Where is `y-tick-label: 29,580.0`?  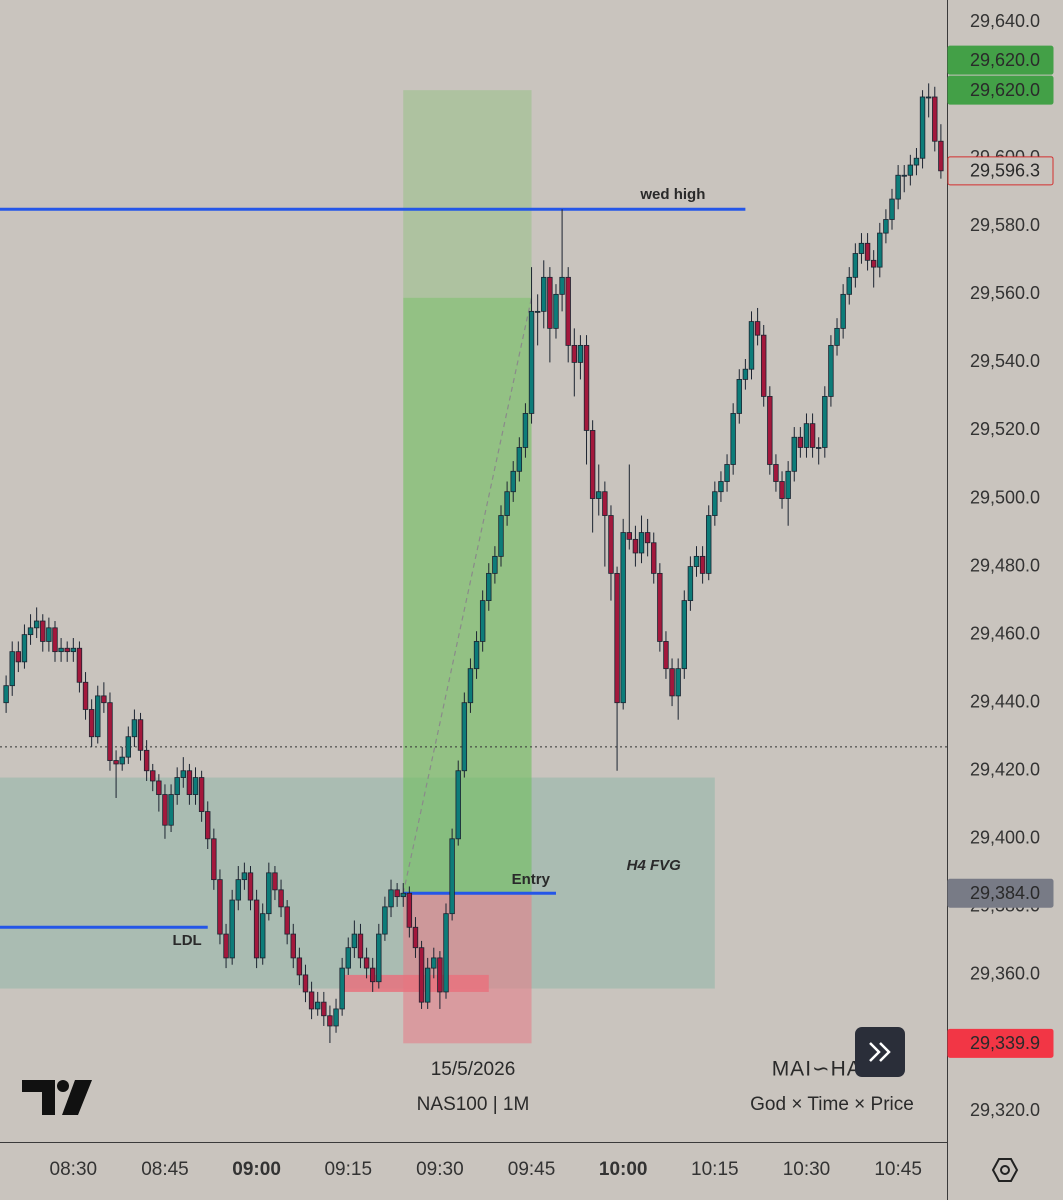 y-tick-label: 29,580.0 is located at coordinates (1005, 225).